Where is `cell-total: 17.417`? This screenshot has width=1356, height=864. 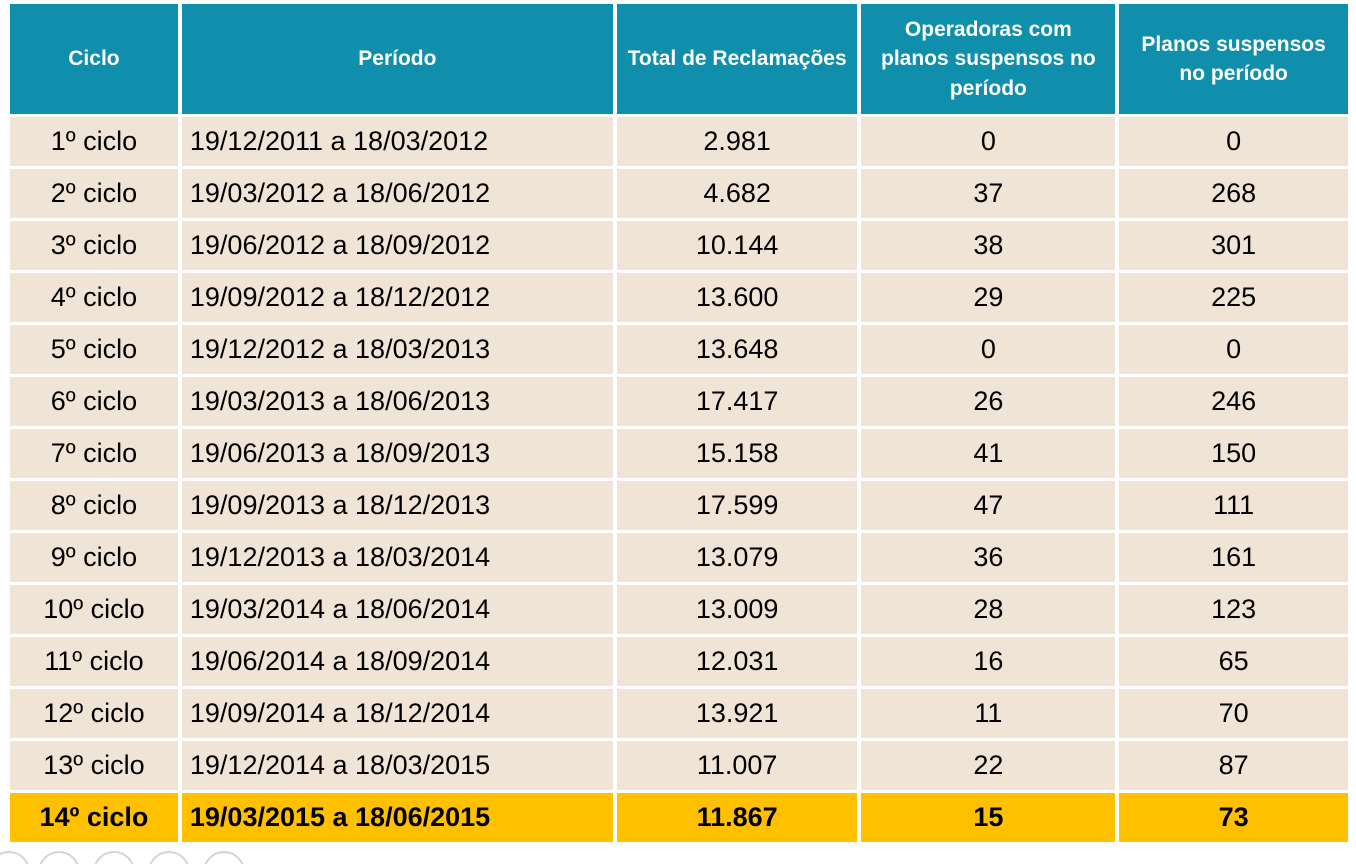 cell-total: 17.417 is located at coordinates (737, 401).